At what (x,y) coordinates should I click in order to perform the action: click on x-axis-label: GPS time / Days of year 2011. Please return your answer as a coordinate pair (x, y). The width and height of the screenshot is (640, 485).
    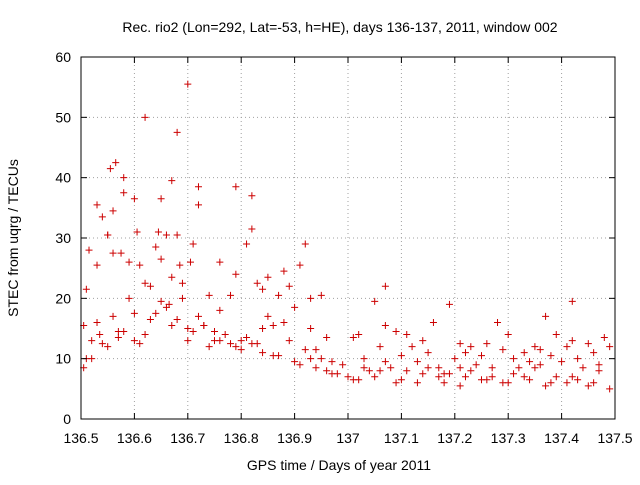
    Looking at the image, I should click on (339, 465).